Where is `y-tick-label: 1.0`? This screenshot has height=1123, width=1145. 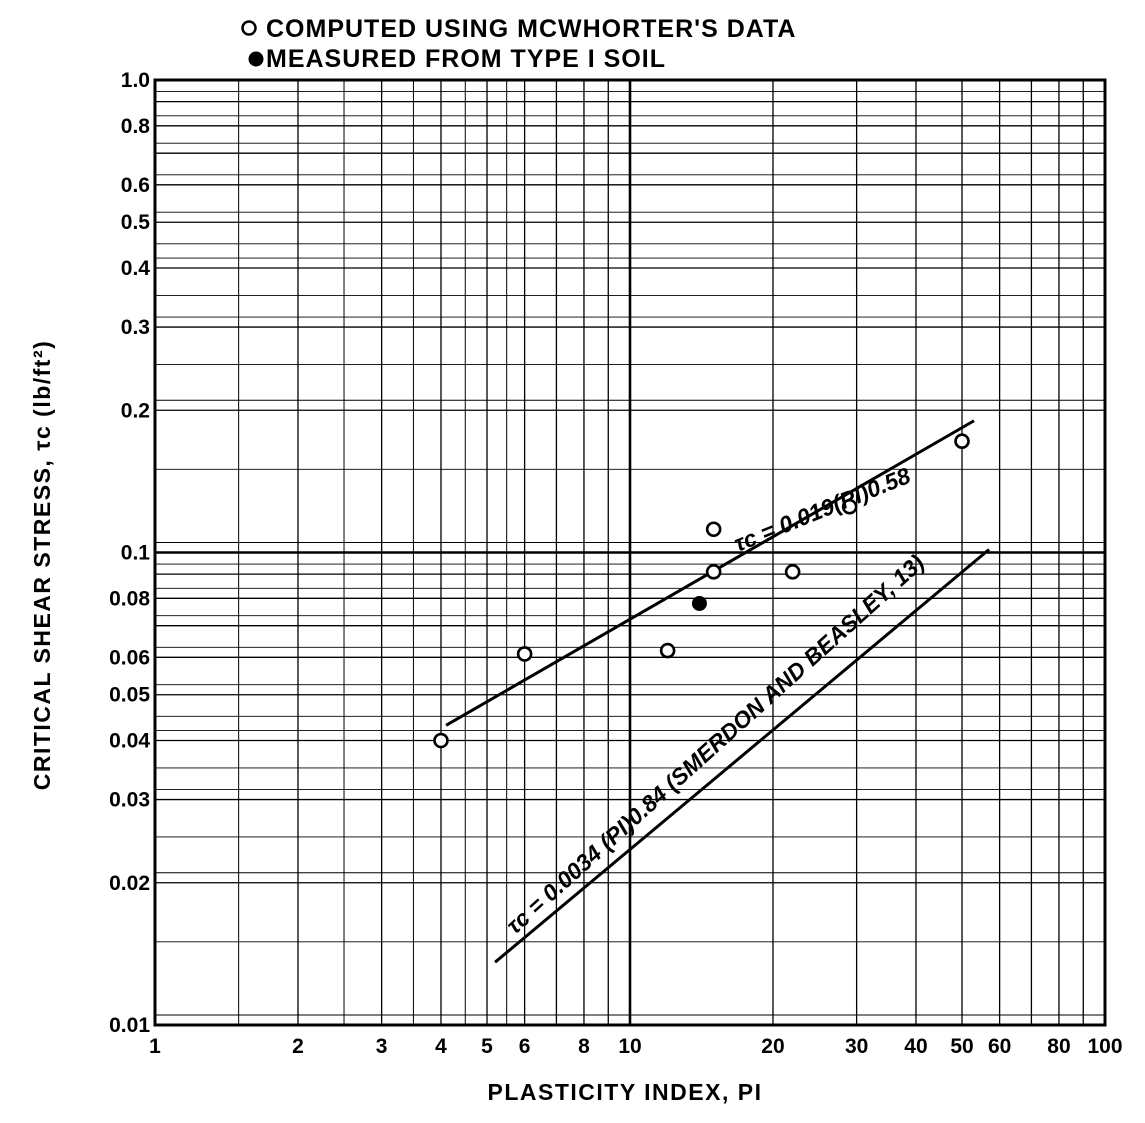 y-tick-label: 1.0 is located at coordinates (135, 80).